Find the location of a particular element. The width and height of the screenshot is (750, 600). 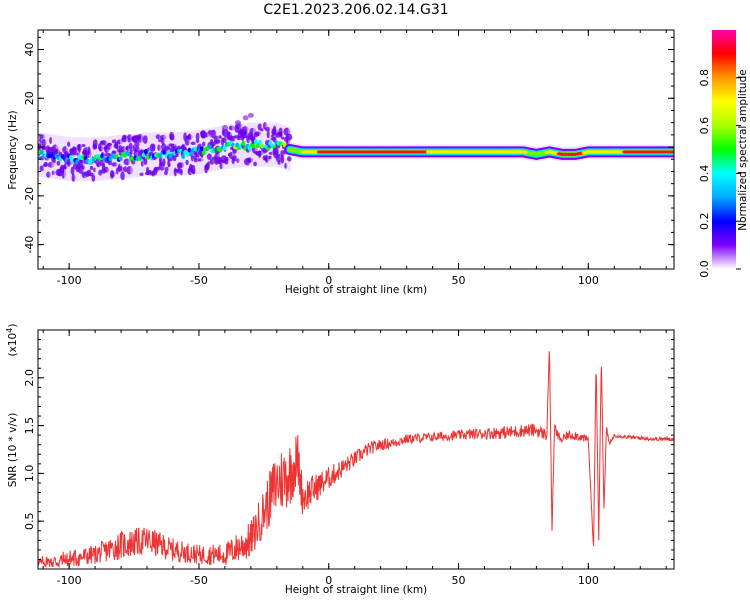

spectrogram-x-tick-label: -100 is located at coordinates (69, 280).